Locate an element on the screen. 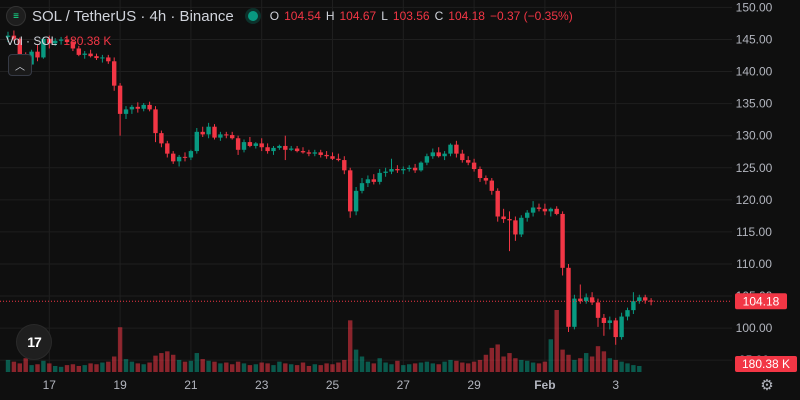 This screenshot has width=800, height=400. settings-button: ⚙ is located at coordinates (767, 385).